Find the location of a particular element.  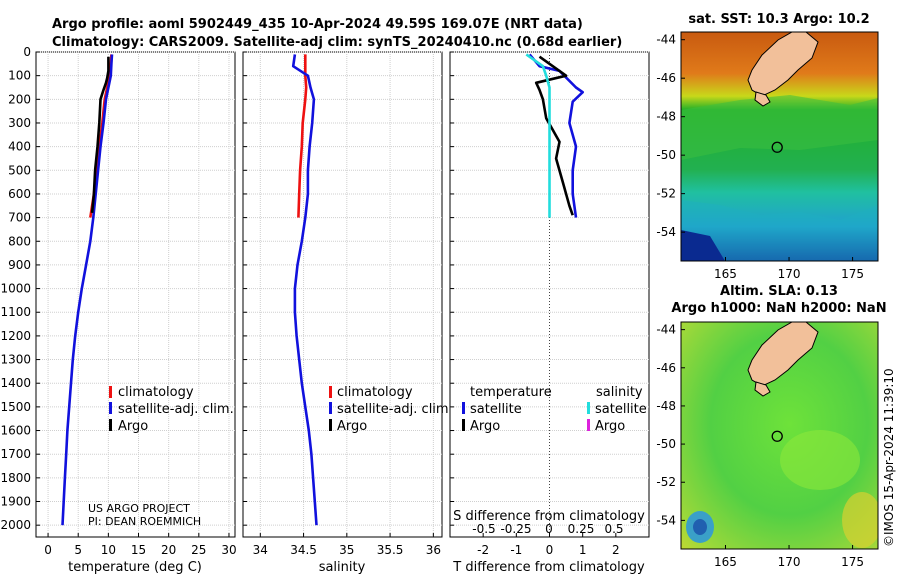

y-tick-label: 0 is located at coordinates (27, 52).